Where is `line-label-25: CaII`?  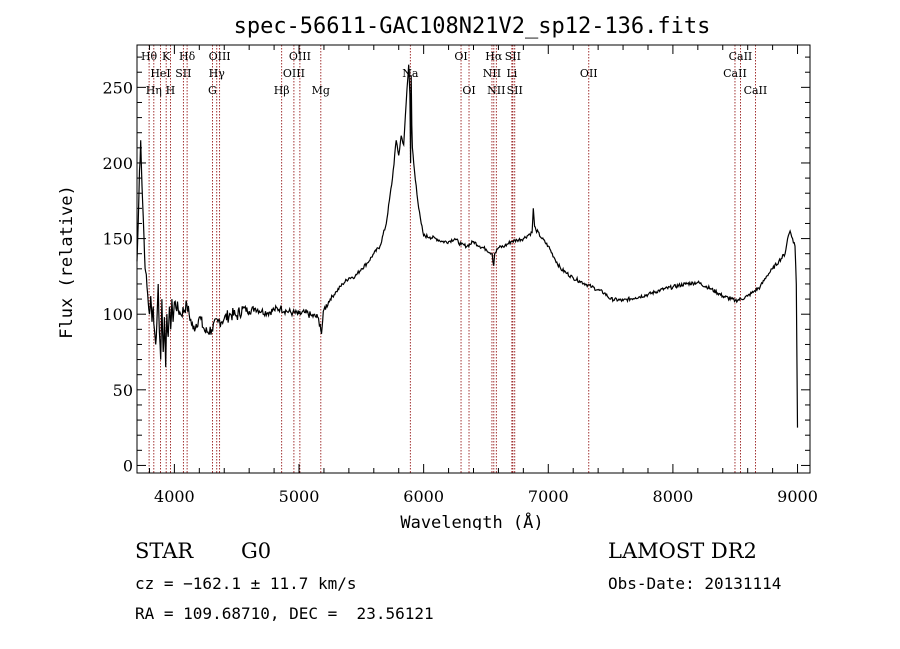 line-label-25: CaII is located at coordinates (741, 56).